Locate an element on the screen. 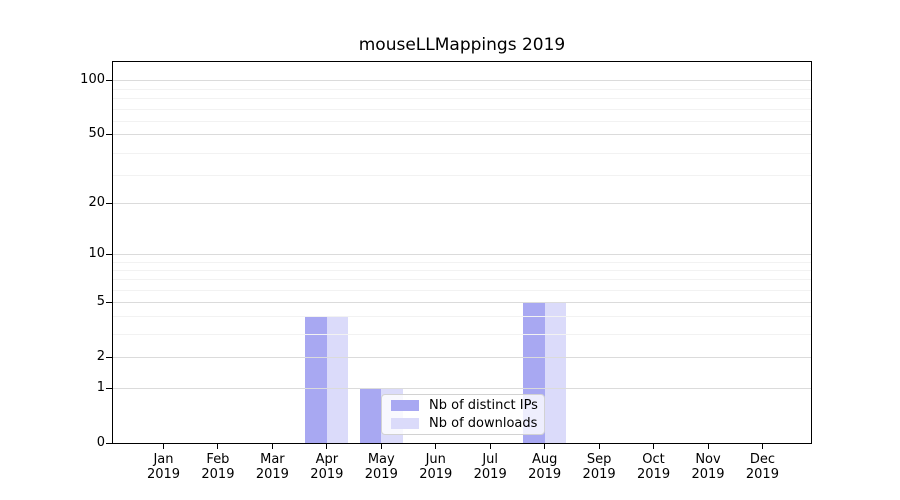 The height and width of the screenshot is (500, 900). x-tick-month: Feb is located at coordinates (218, 459).